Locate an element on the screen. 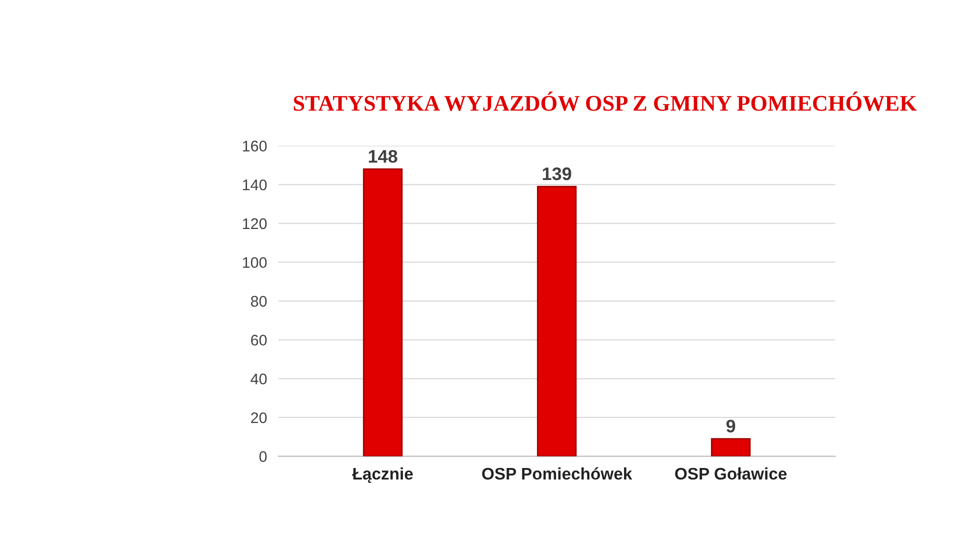  data-label: 9 is located at coordinates (731, 426).